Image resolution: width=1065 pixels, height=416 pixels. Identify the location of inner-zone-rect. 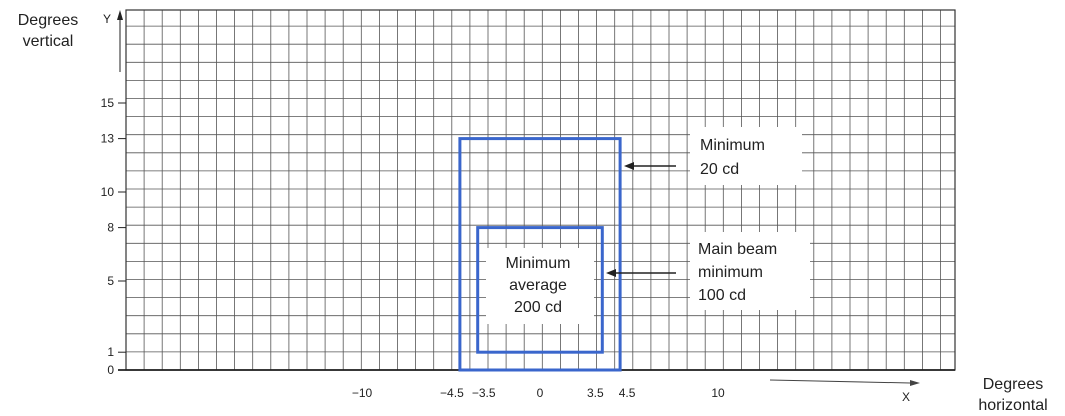
(540, 290).